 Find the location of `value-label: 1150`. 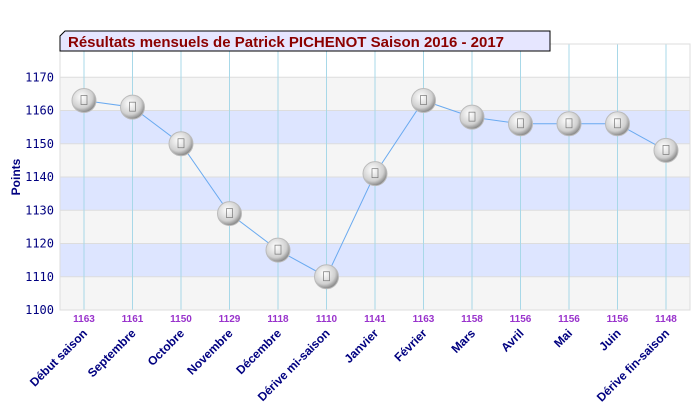

value-label: 1150 is located at coordinates (181, 319).